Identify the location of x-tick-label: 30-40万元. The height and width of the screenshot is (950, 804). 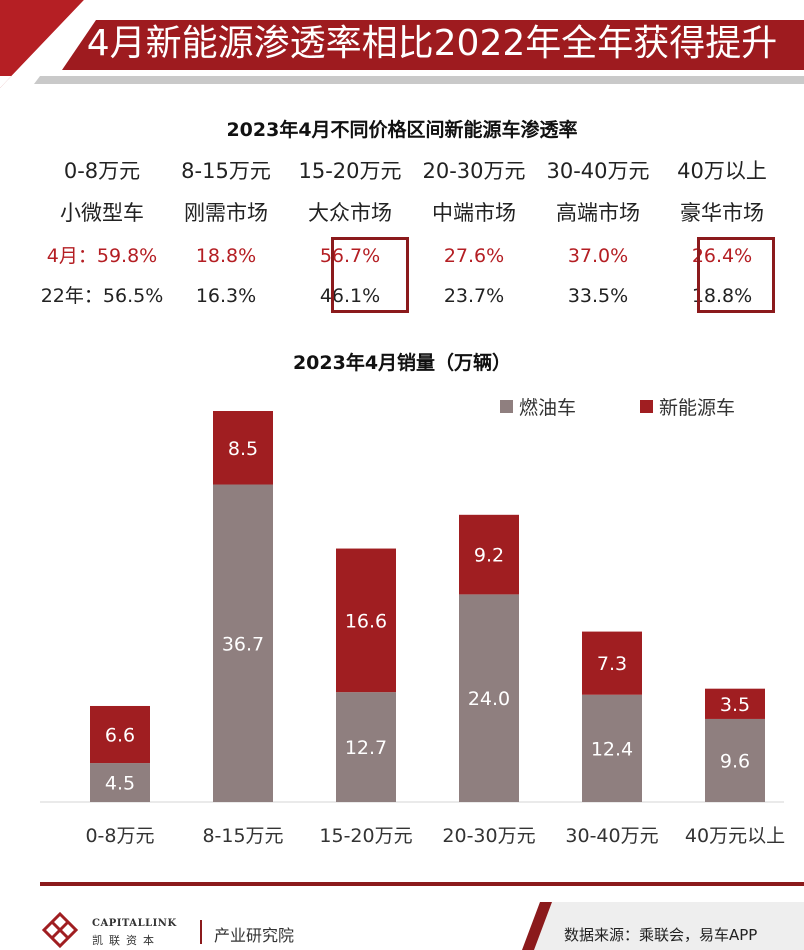
(611, 836).